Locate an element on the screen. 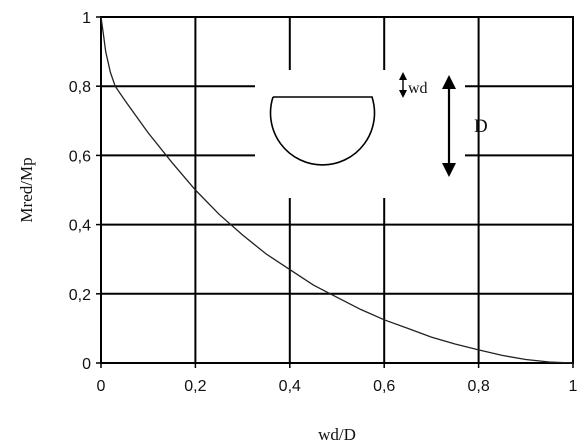 The height and width of the screenshot is (445, 579). y-tick-labels: 0 0,2 0,4 0,6 0,8 1 is located at coordinates (80, 191).